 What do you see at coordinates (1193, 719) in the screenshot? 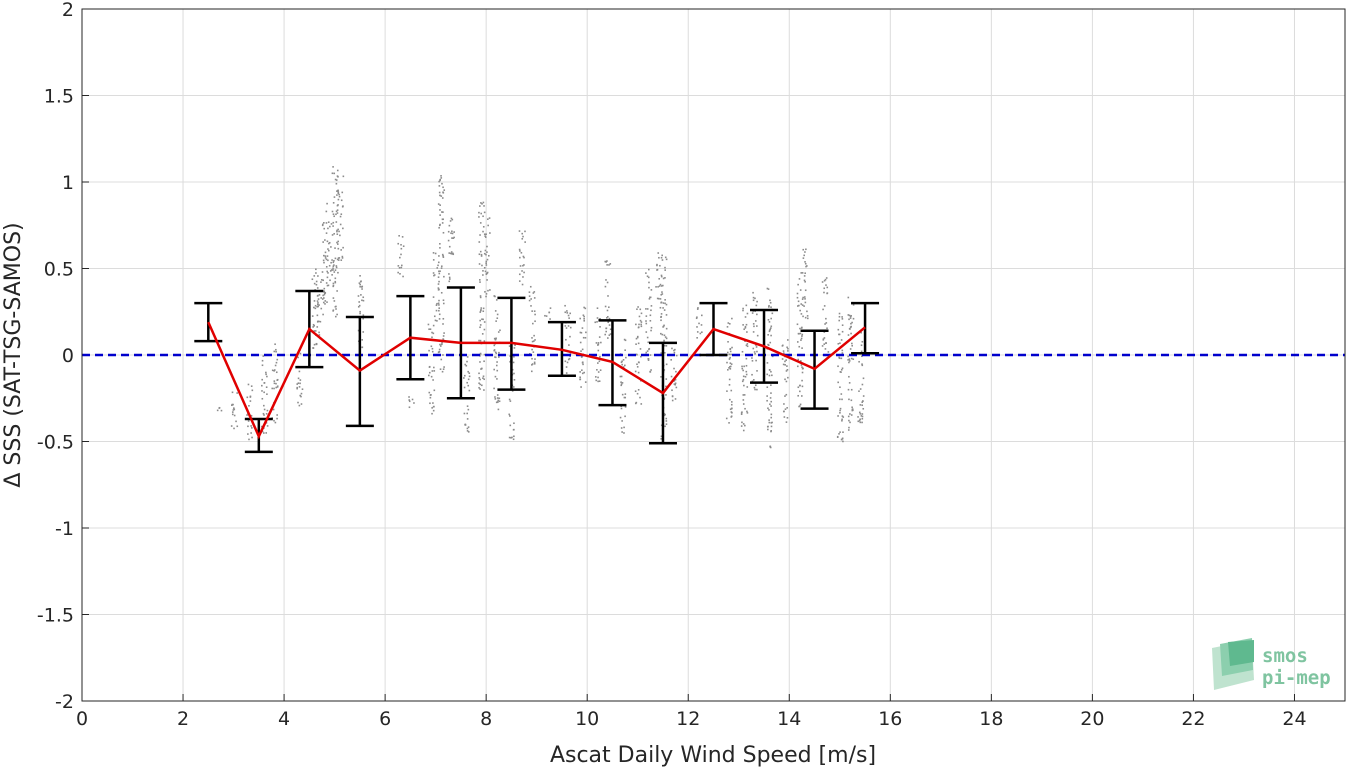
I see `x-tick-label: 22` at bounding box center [1193, 719].